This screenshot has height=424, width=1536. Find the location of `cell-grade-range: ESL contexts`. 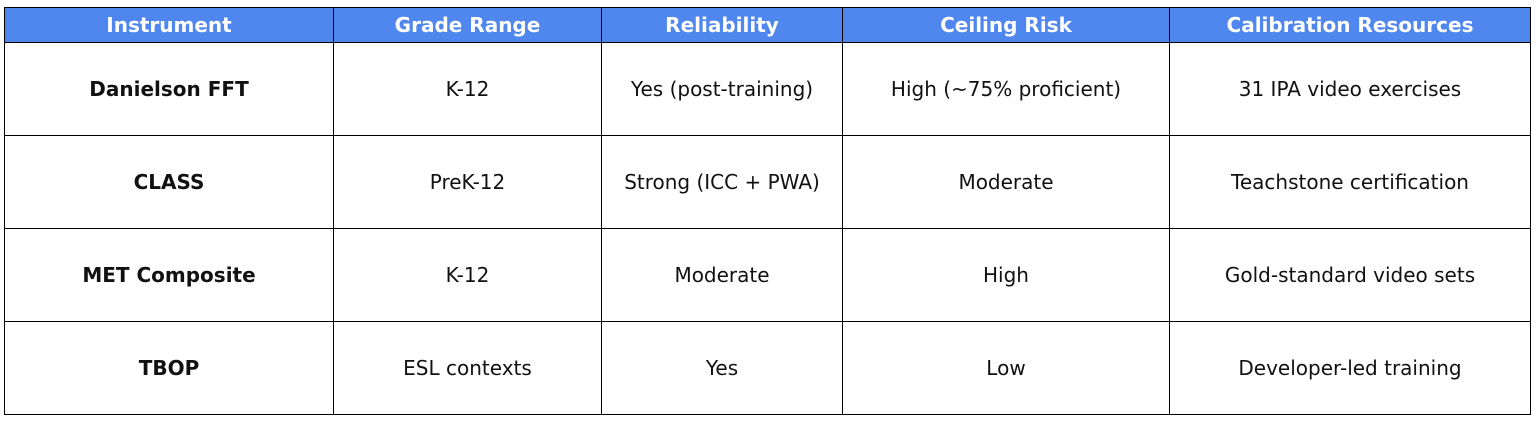

cell-grade-range: ESL contexts is located at coordinates (467, 368).